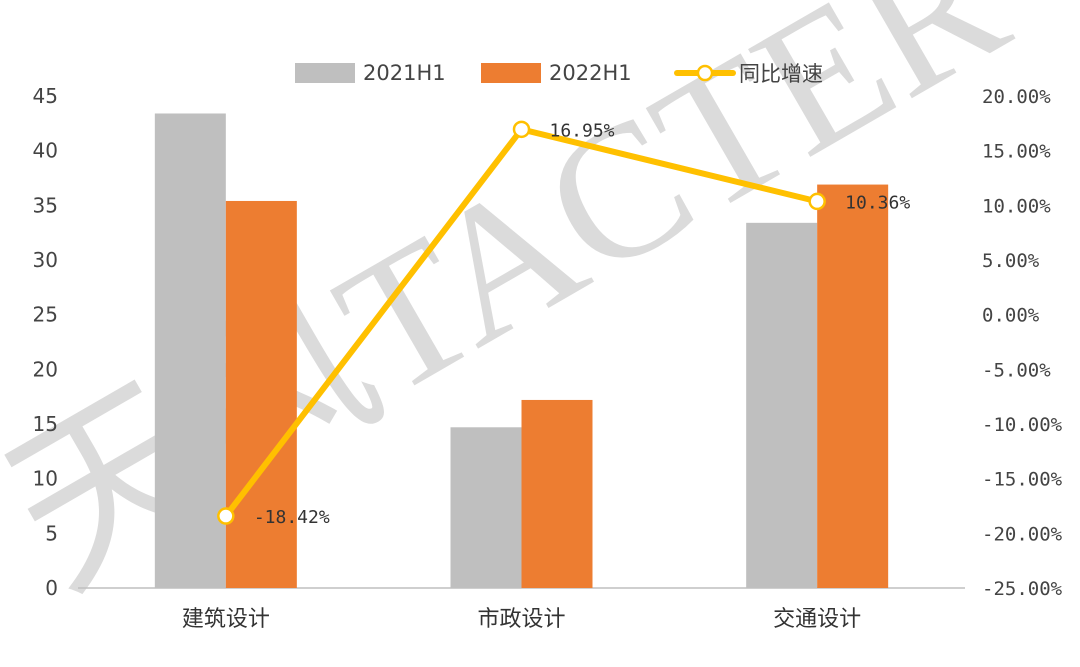  Describe the element at coordinates (51, 588) in the screenshot. I see `left-tick-label: 0` at that location.